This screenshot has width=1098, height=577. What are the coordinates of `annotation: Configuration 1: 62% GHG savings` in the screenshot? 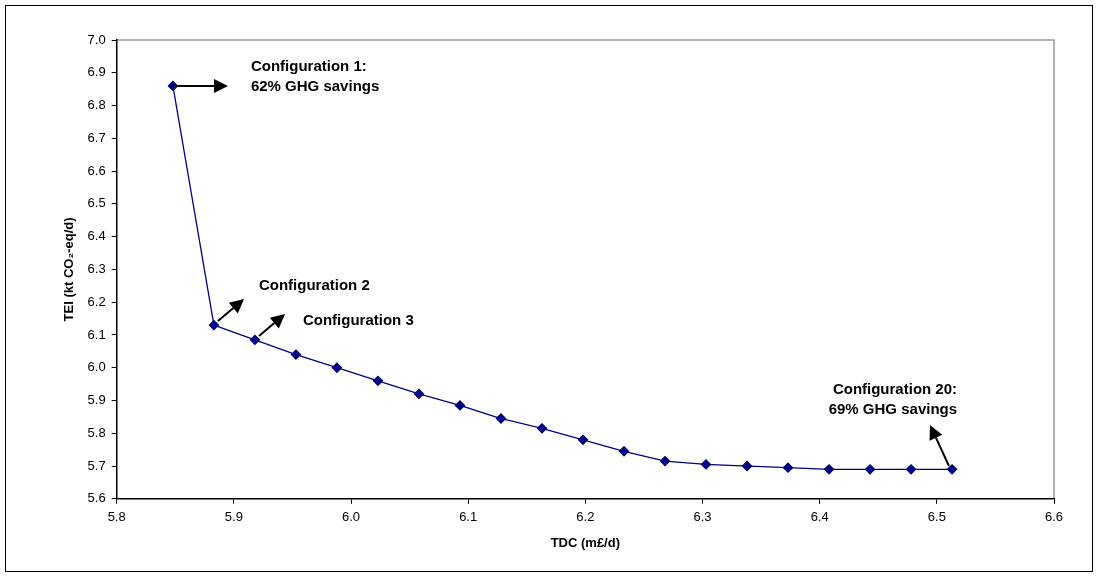 It's located at (315, 75).